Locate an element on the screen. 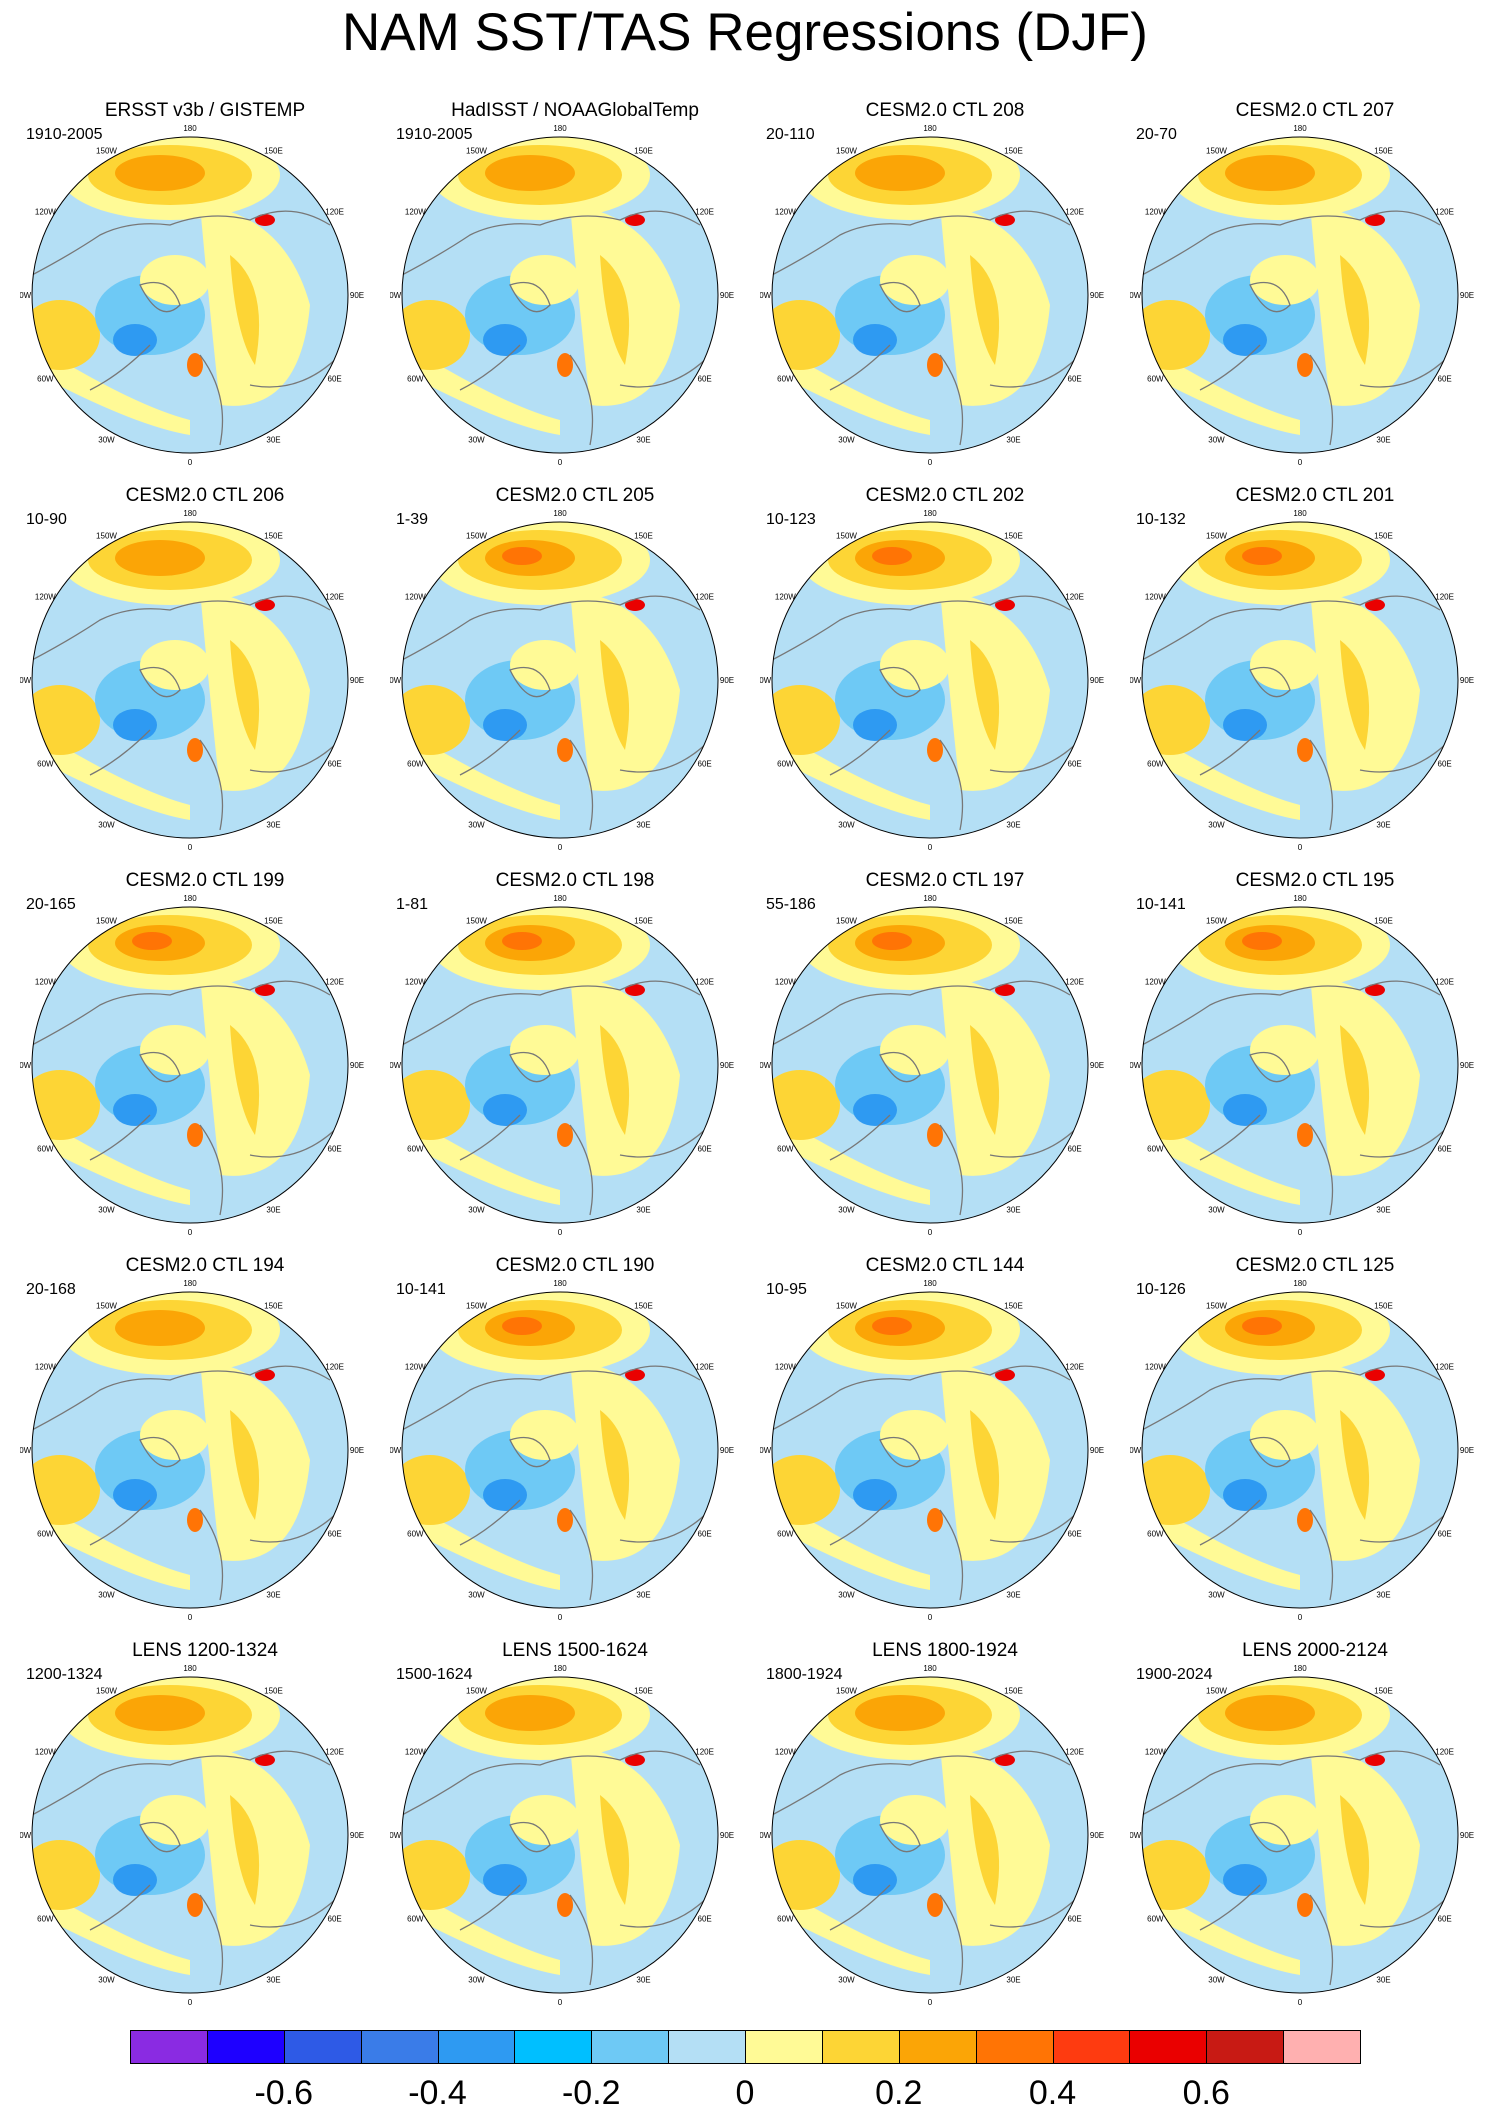 The width and height of the screenshot is (1490, 2112). panel-period: 10-141 is located at coordinates (1161, 904).